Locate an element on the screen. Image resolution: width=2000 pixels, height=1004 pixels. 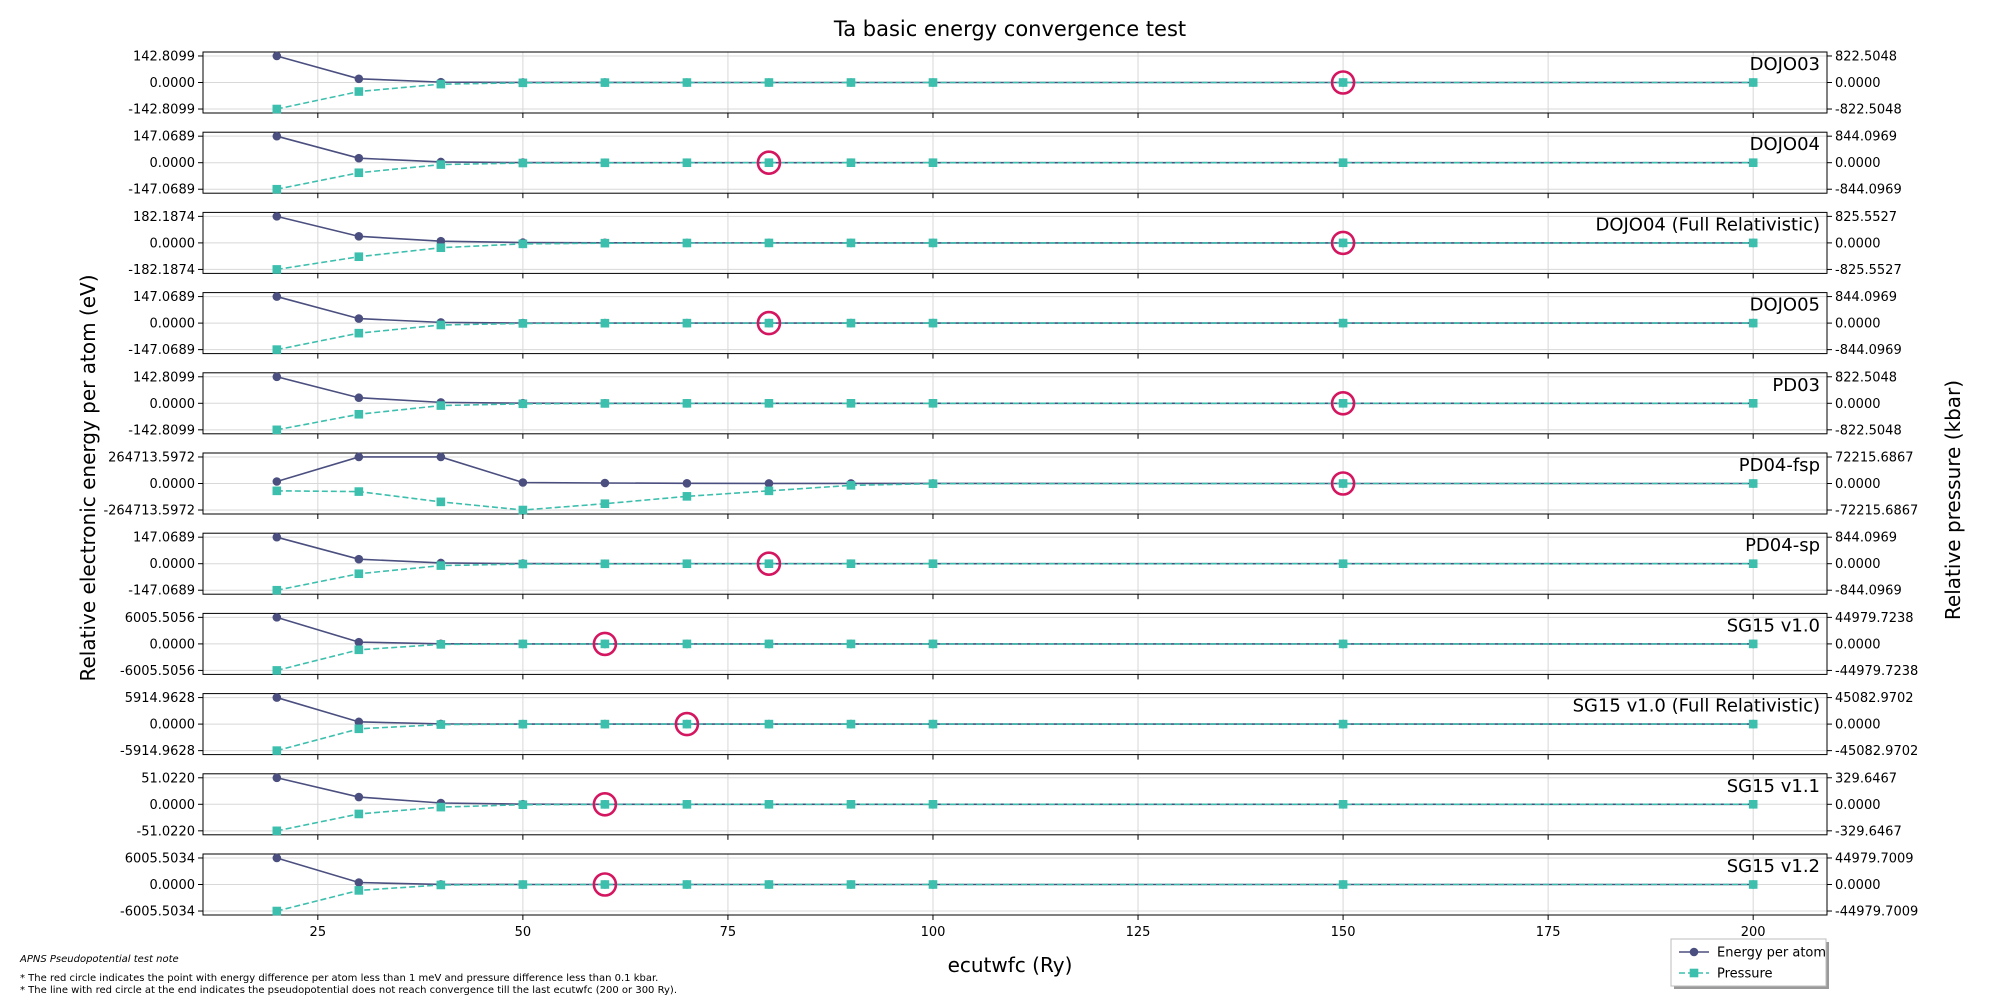
ytick-label-right: 44979.7238 is located at coordinates (1874, 618).